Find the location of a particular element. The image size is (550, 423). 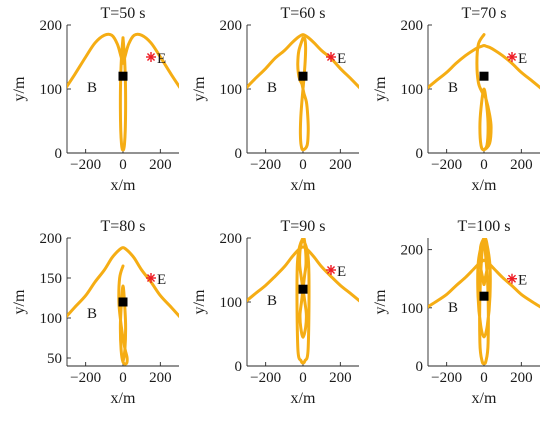

panel-title: T=90 s is located at coordinates (302, 226).